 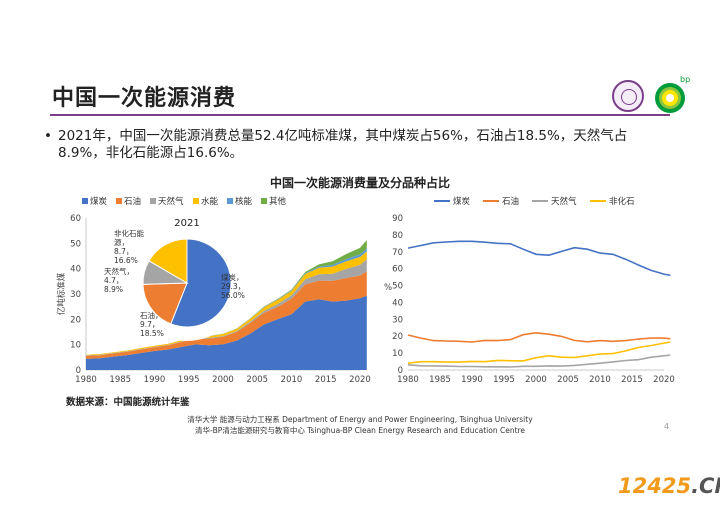 What do you see at coordinates (119, 201) in the screenshot?
I see `legend-swatch-oil` at bounding box center [119, 201].